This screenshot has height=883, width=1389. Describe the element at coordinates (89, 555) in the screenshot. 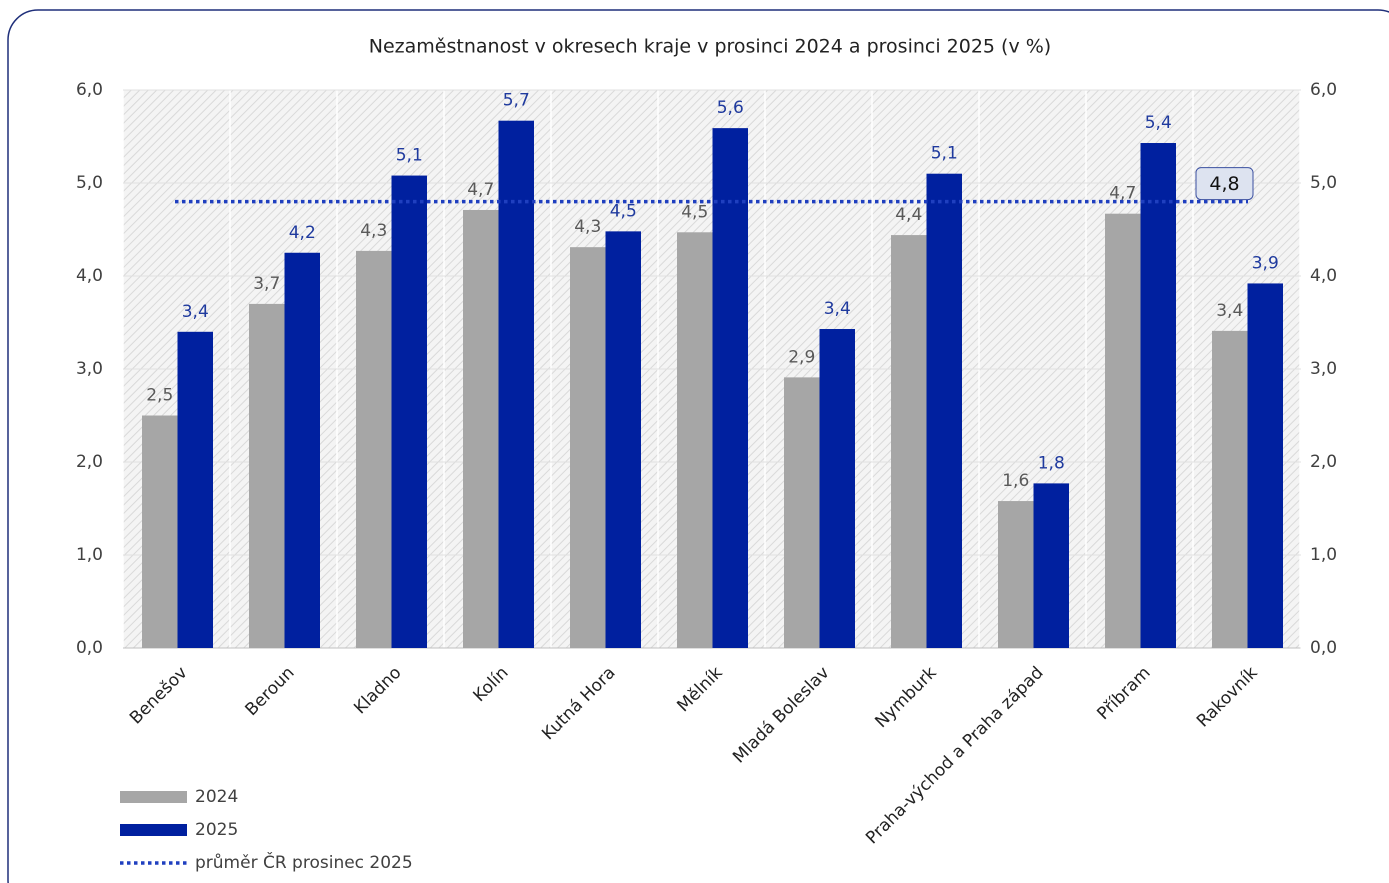

I see `y-tick-label: 1,0` at that location.